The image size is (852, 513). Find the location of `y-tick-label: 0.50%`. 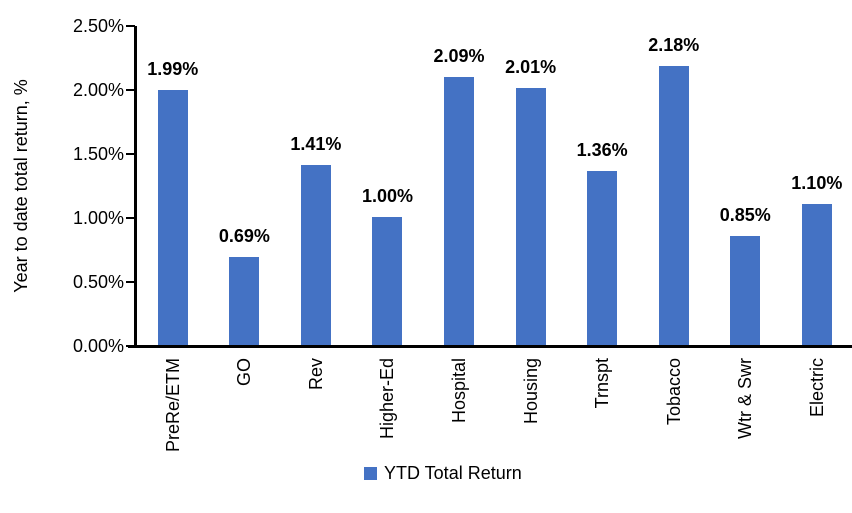

y-tick-label: 0.50% is located at coordinates (98, 282).